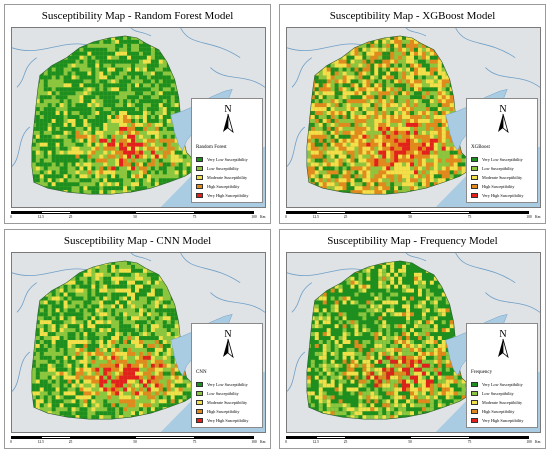 The width and height of the screenshot is (550, 453). Describe the element at coordinates (412, 16) in the screenshot. I see `panel-title: Susceptibility Map - XGBoost Model` at that location.